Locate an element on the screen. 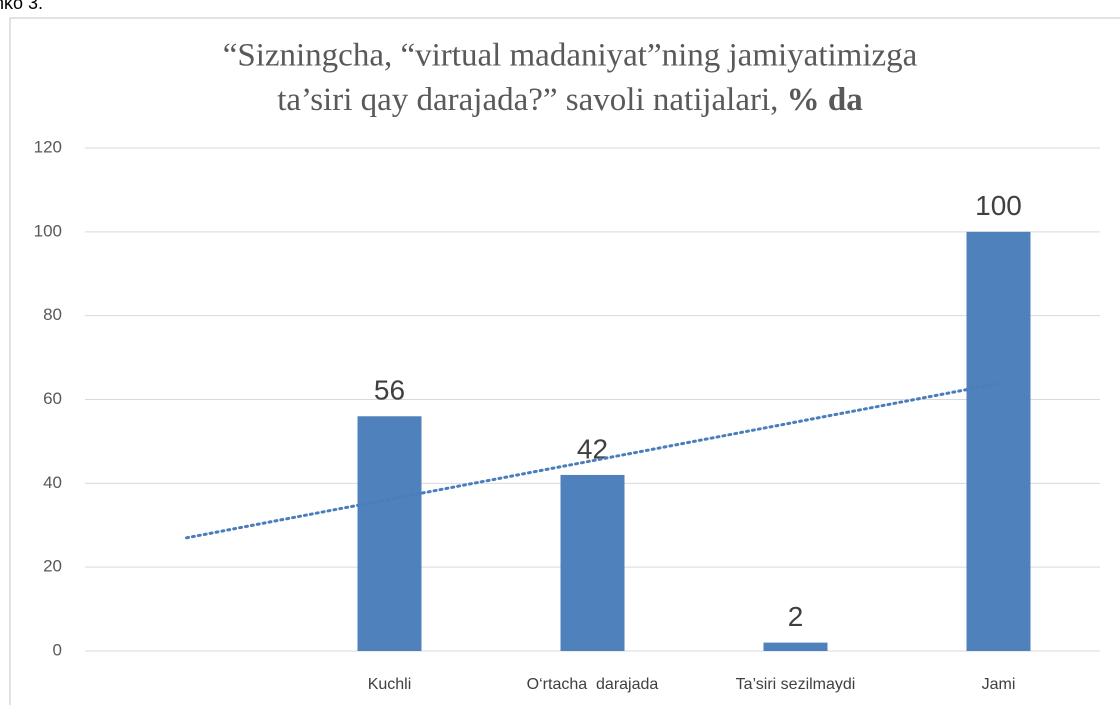 The image size is (1120, 710). x-tick-label: Jami is located at coordinates (999, 684).